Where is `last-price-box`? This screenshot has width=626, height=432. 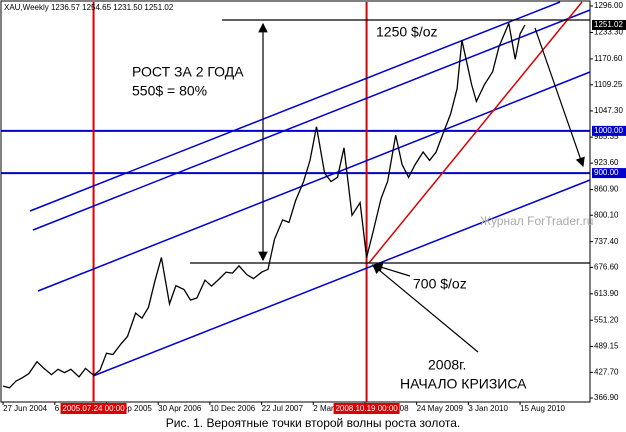 last-price-box is located at coordinates (609, 24).